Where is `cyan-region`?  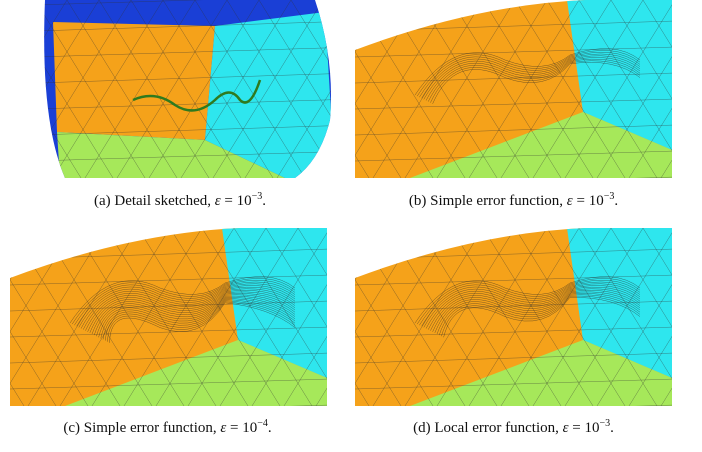
cyan-region is located at coordinates (619, 75).